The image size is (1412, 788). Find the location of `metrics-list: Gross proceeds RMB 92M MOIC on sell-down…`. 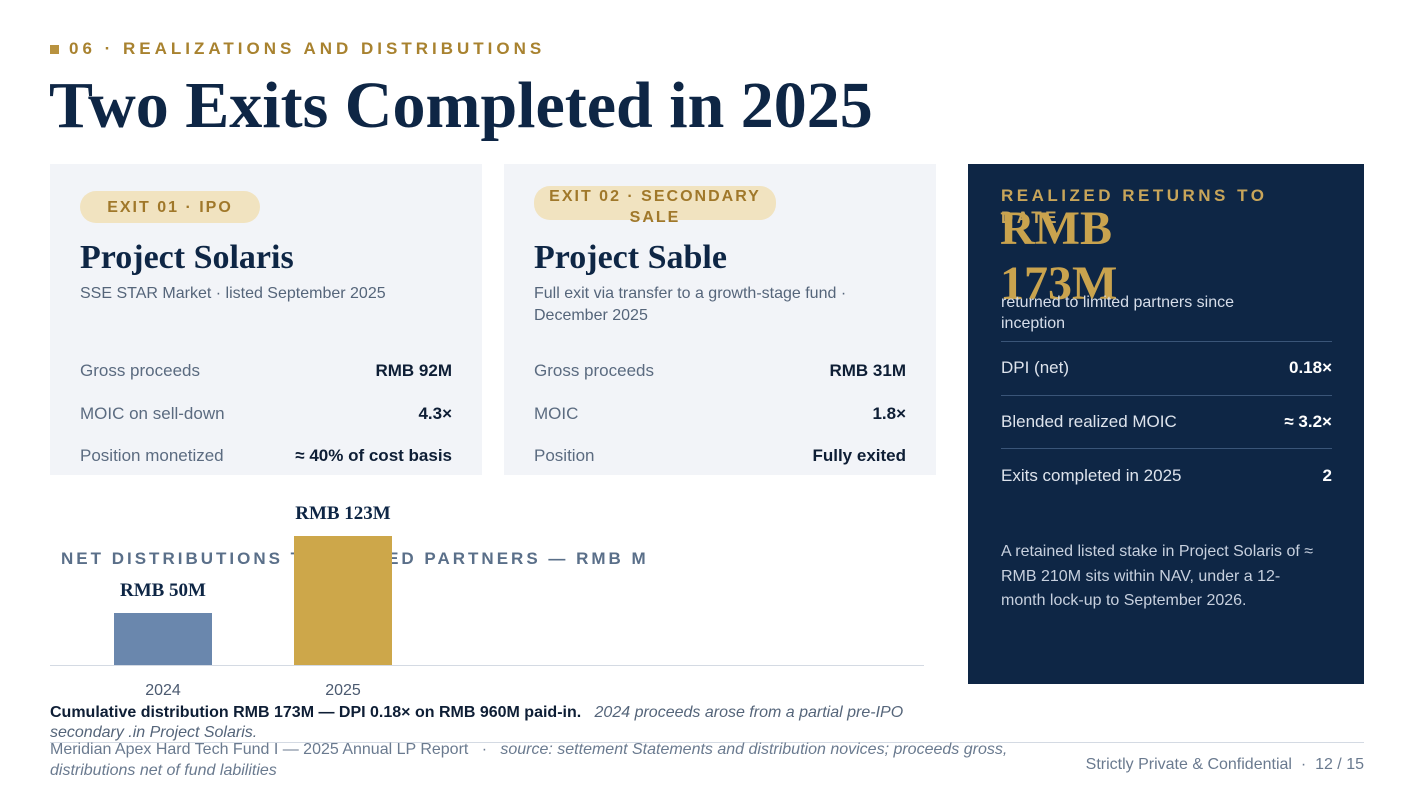

metrics-list: Gross proceeds RMB 92M MOIC on sell-down… is located at coordinates (266, 414).